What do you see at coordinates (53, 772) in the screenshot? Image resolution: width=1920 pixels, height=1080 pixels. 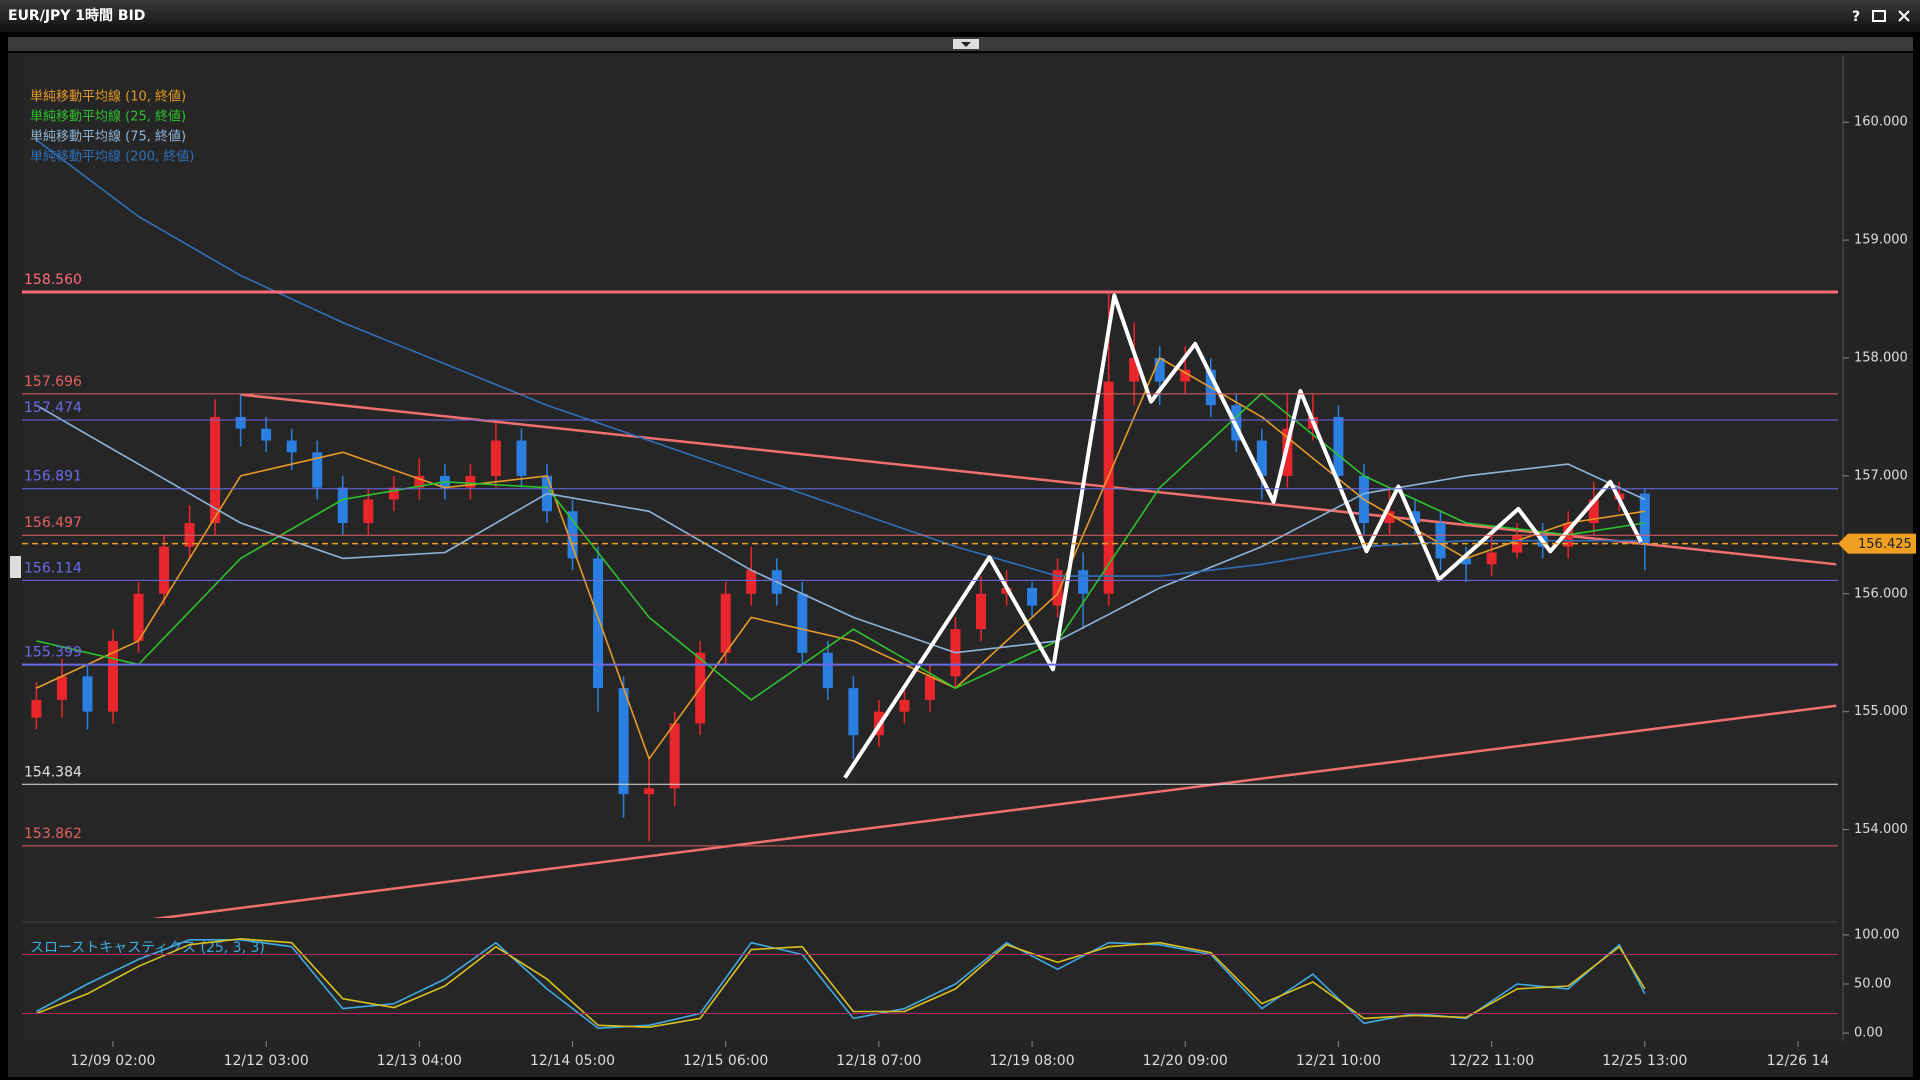 I see `level-label: 154.384` at bounding box center [53, 772].